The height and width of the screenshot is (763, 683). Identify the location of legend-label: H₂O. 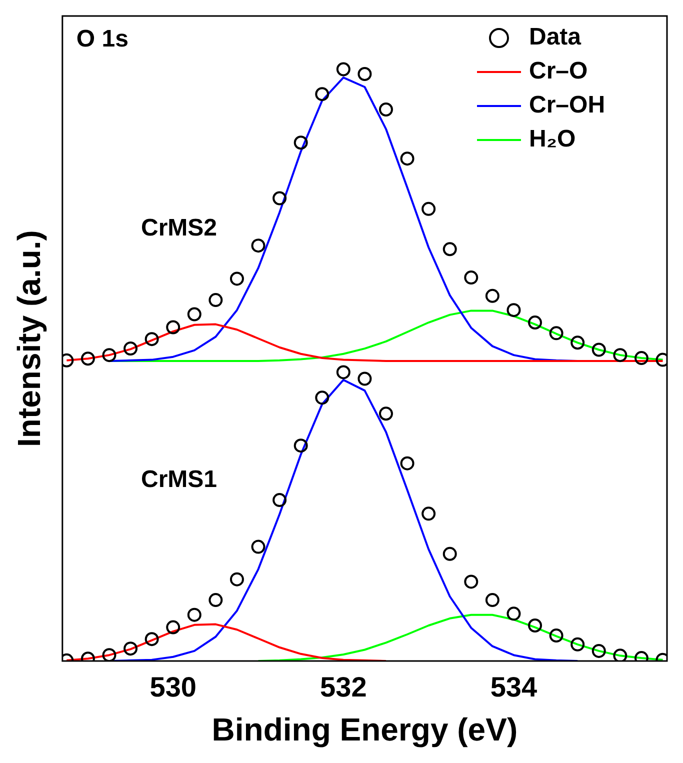
(552, 139).